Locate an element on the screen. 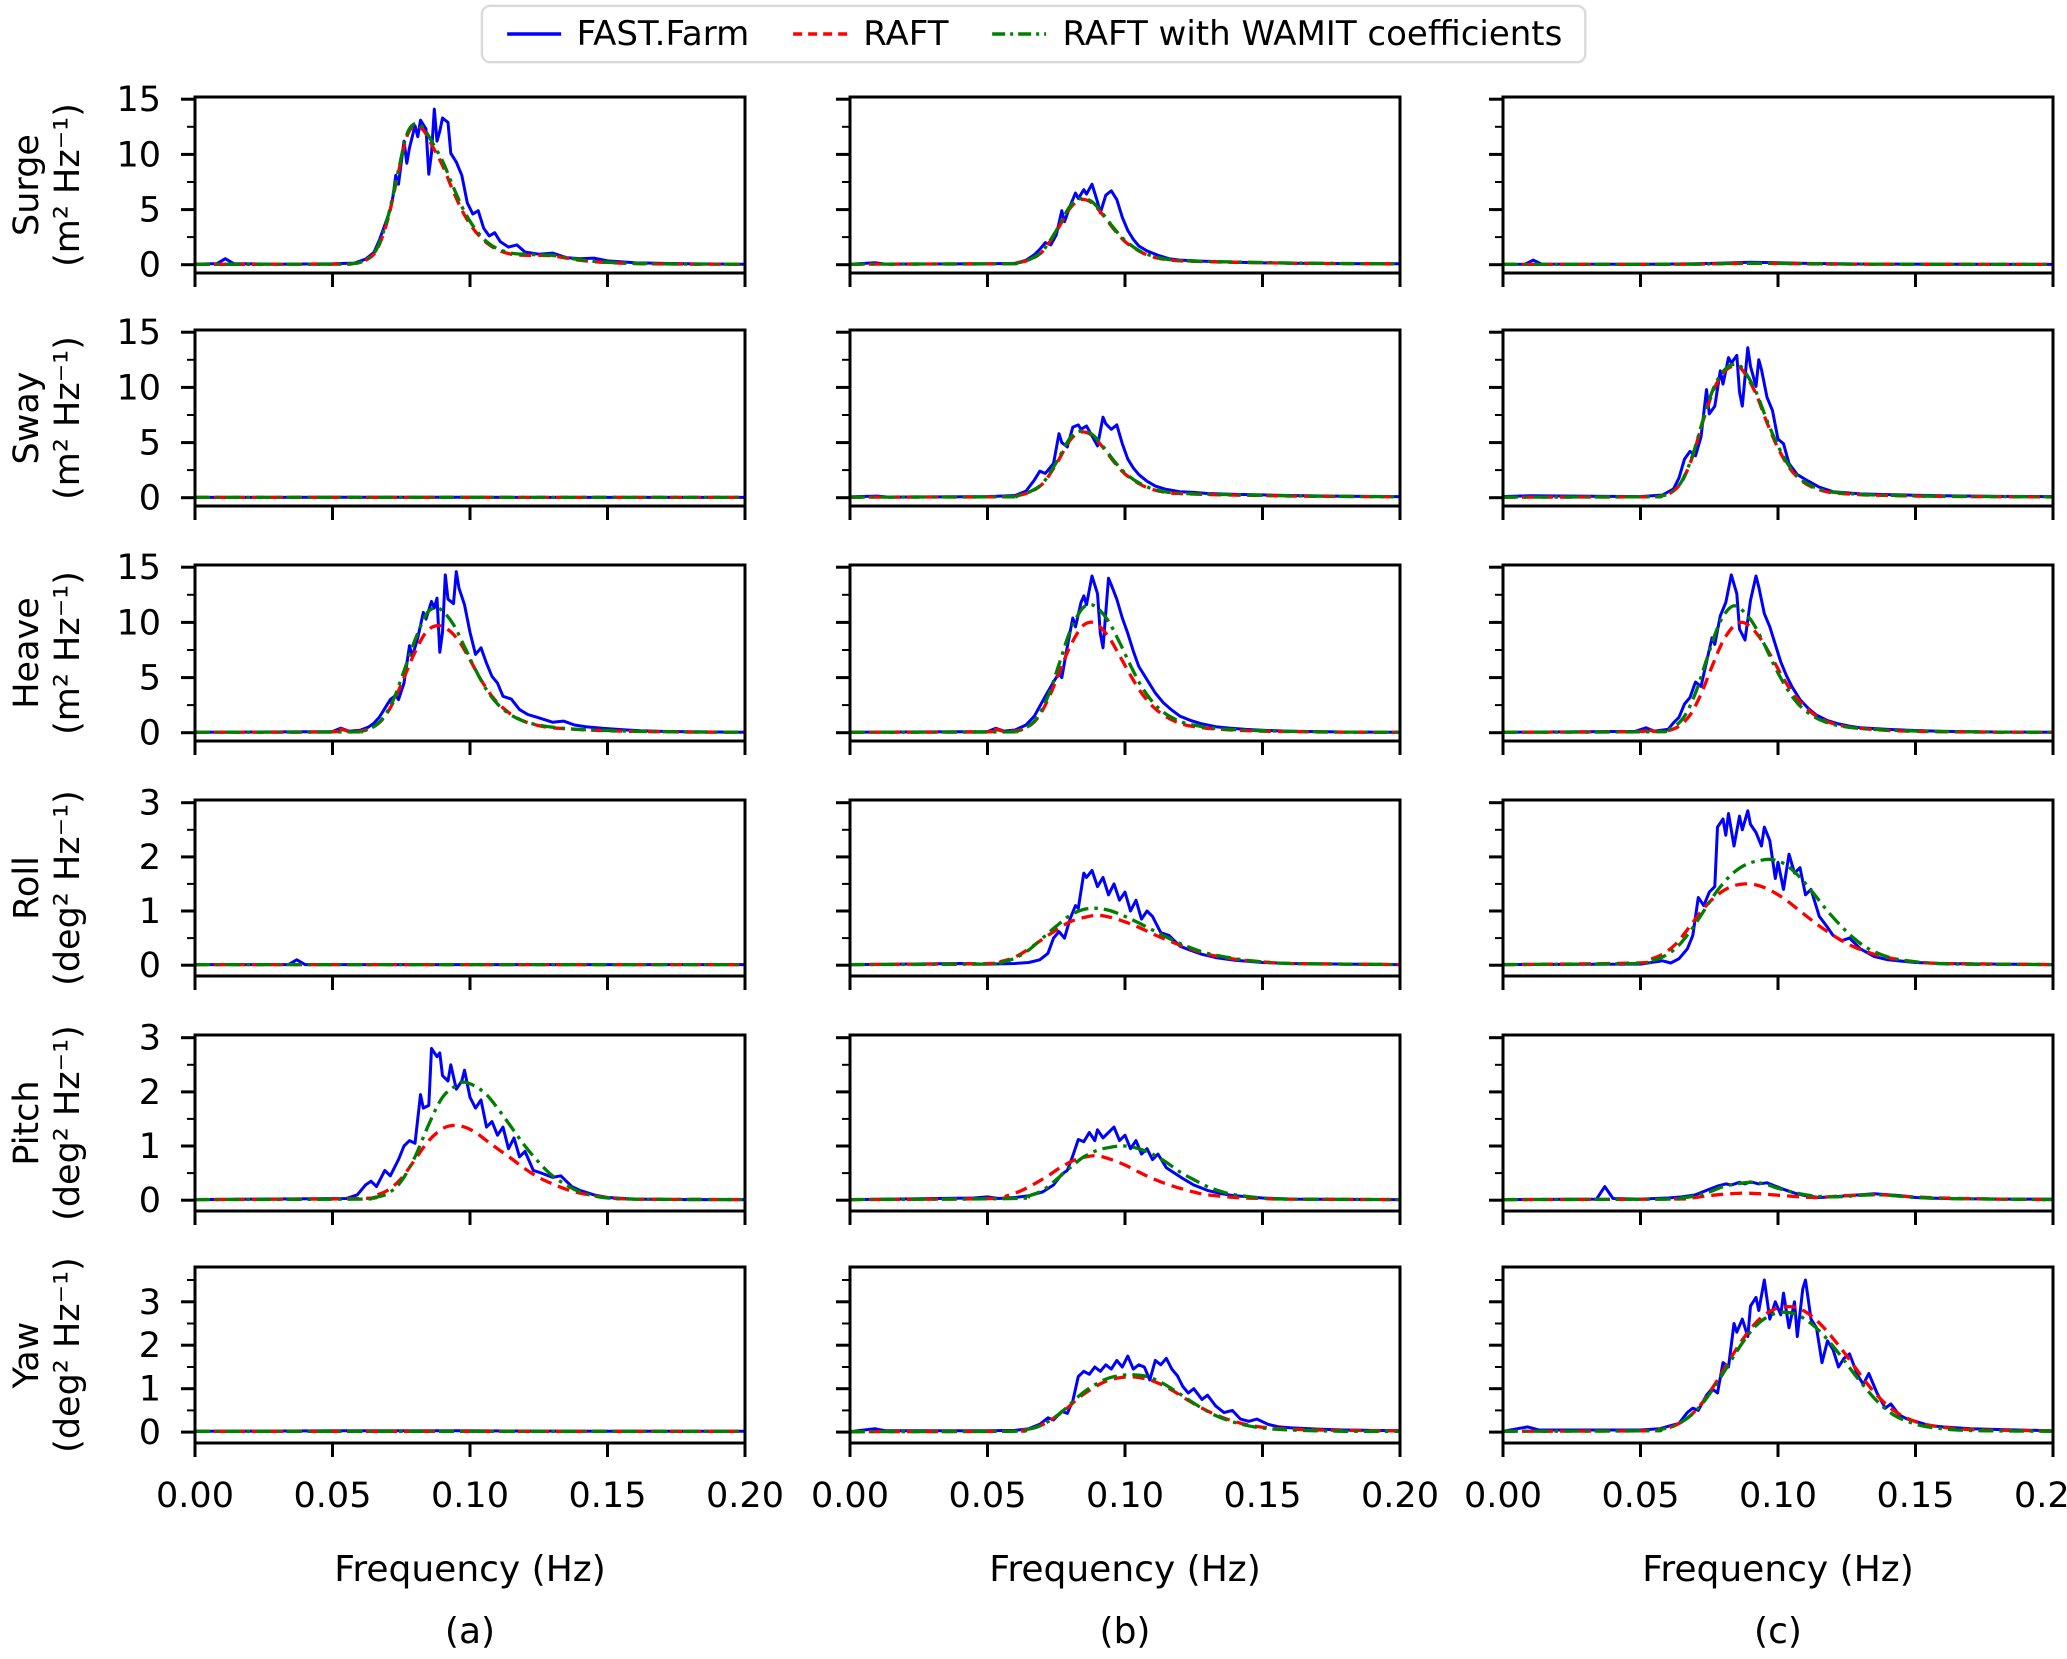 The width and height of the screenshot is (2067, 1659). series-fastfarm-pitch-a is located at coordinates (470, 1124).